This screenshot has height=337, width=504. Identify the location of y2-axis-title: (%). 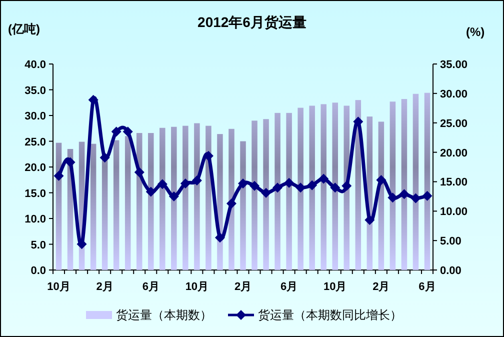
(475, 32).